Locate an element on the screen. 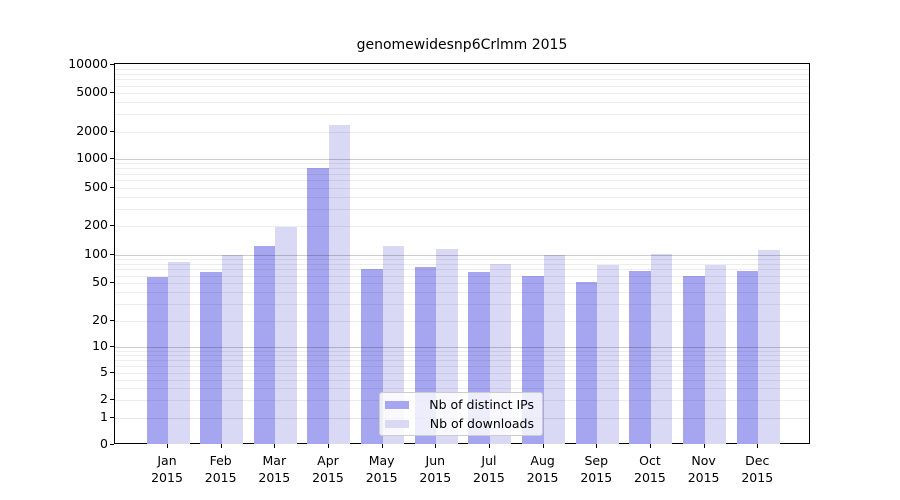  x-tick-label: Jan 2015 is located at coordinates (167, 469).